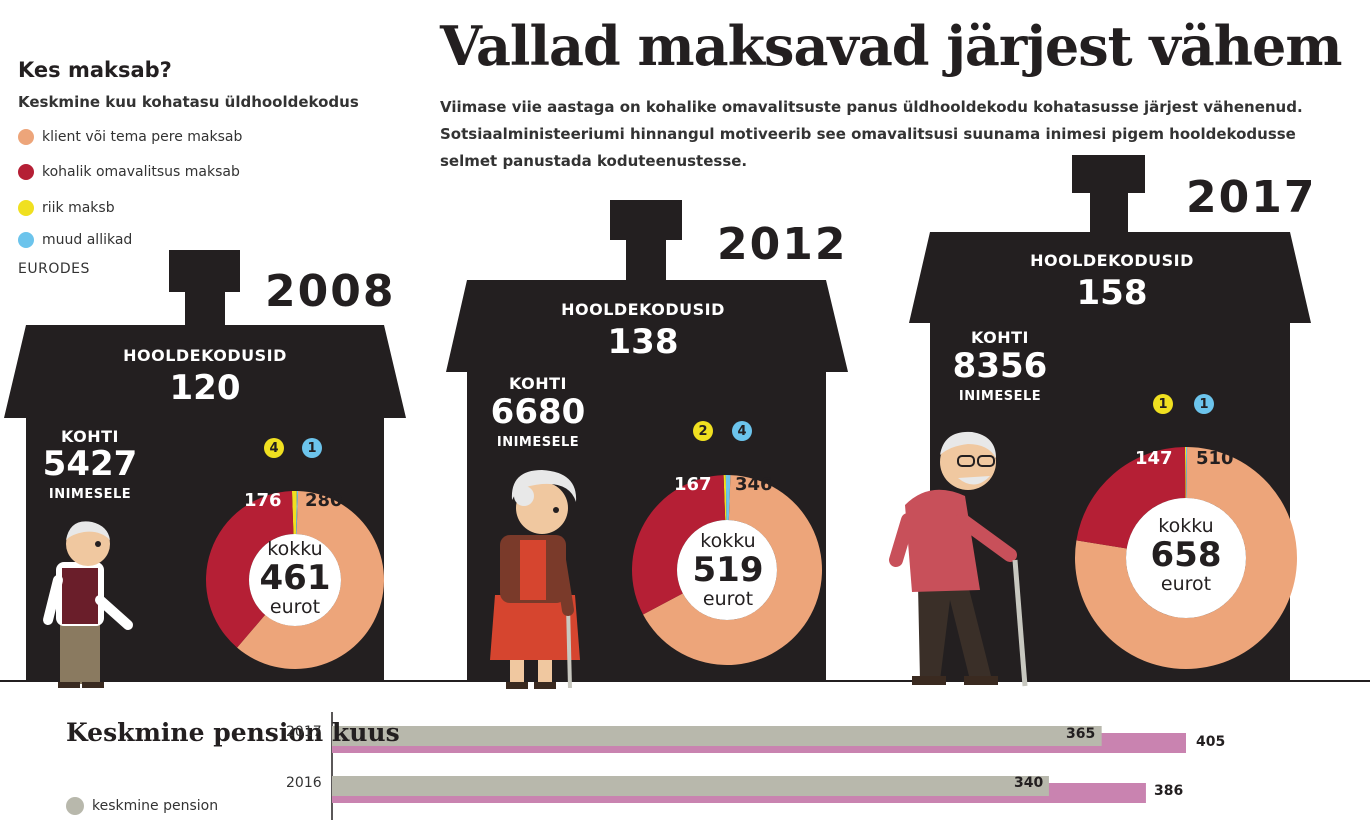 Image resolution: width=1370 pixels, height=820 pixels. What do you see at coordinates (324, 500) in the screenshot?
I see `donut-value-client: 280` at bounding box center [324, 500].